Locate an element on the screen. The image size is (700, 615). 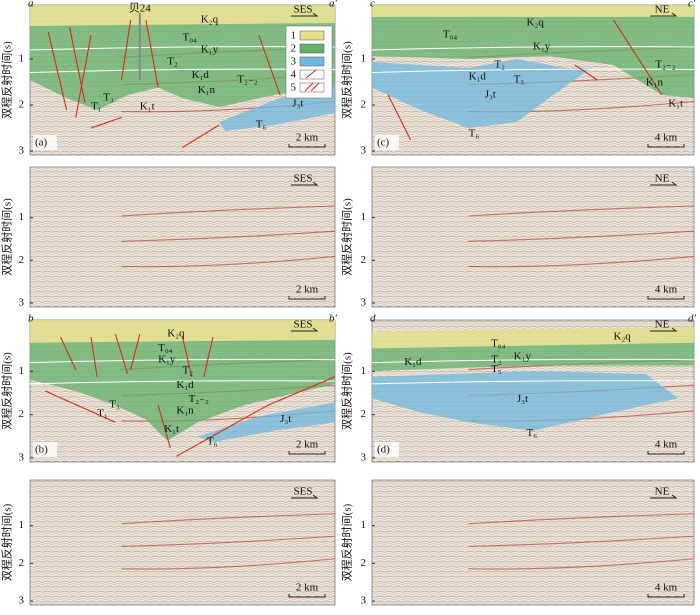
panel-tag: (b) is located at coordinates (41, 450).